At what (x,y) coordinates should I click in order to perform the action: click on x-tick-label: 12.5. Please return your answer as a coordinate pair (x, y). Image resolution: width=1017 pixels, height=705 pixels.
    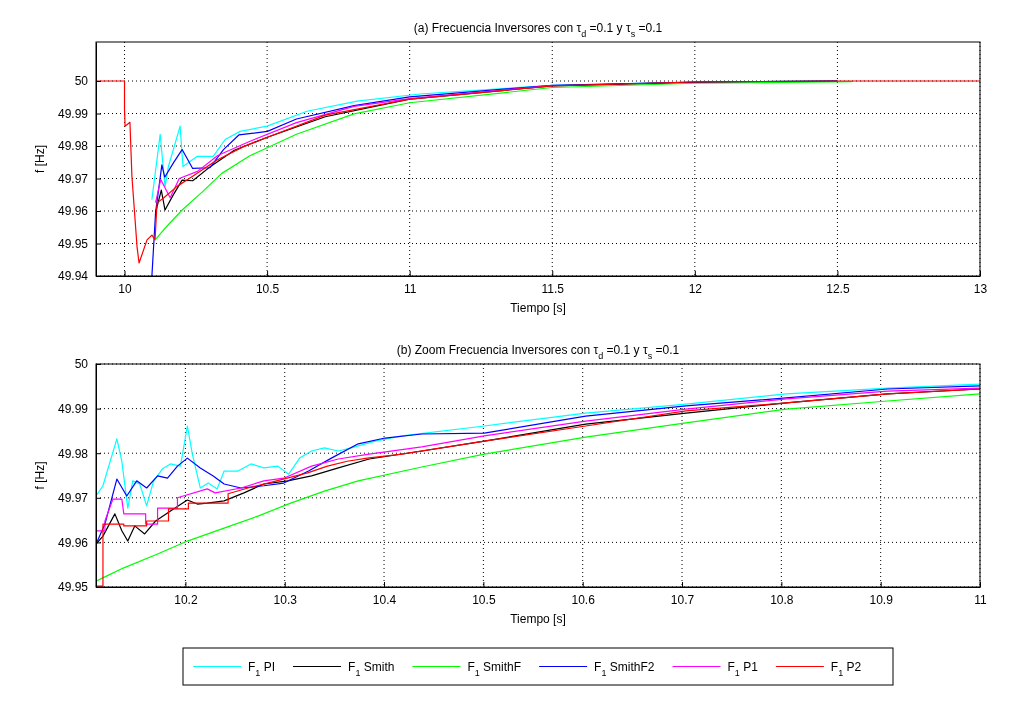
    Looking at the image, I should click on (838, 288).